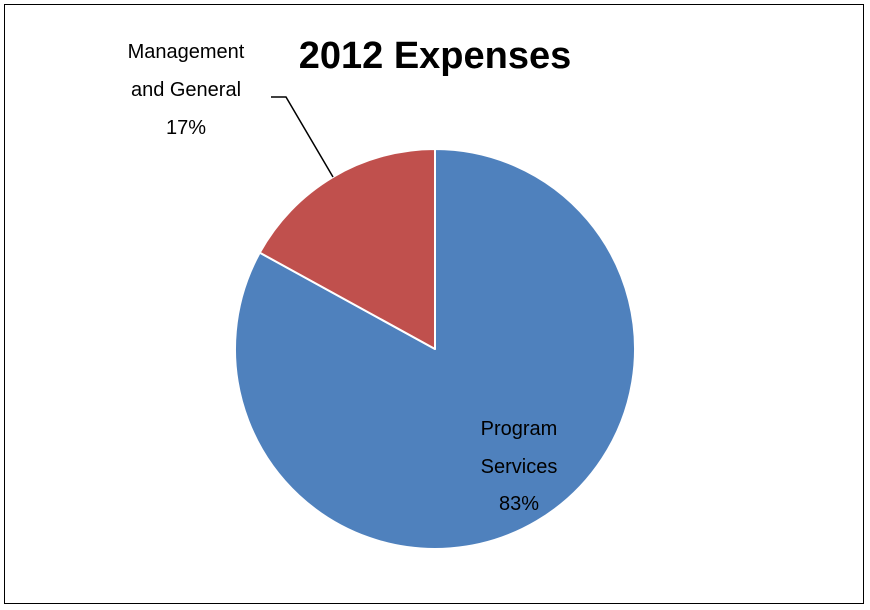 Image resolution: width=870 pixels, height=610 pixels. Describe the element at coordinates (186, 128) in the screenshot. I see `slice-value-label: 17%` at that location.